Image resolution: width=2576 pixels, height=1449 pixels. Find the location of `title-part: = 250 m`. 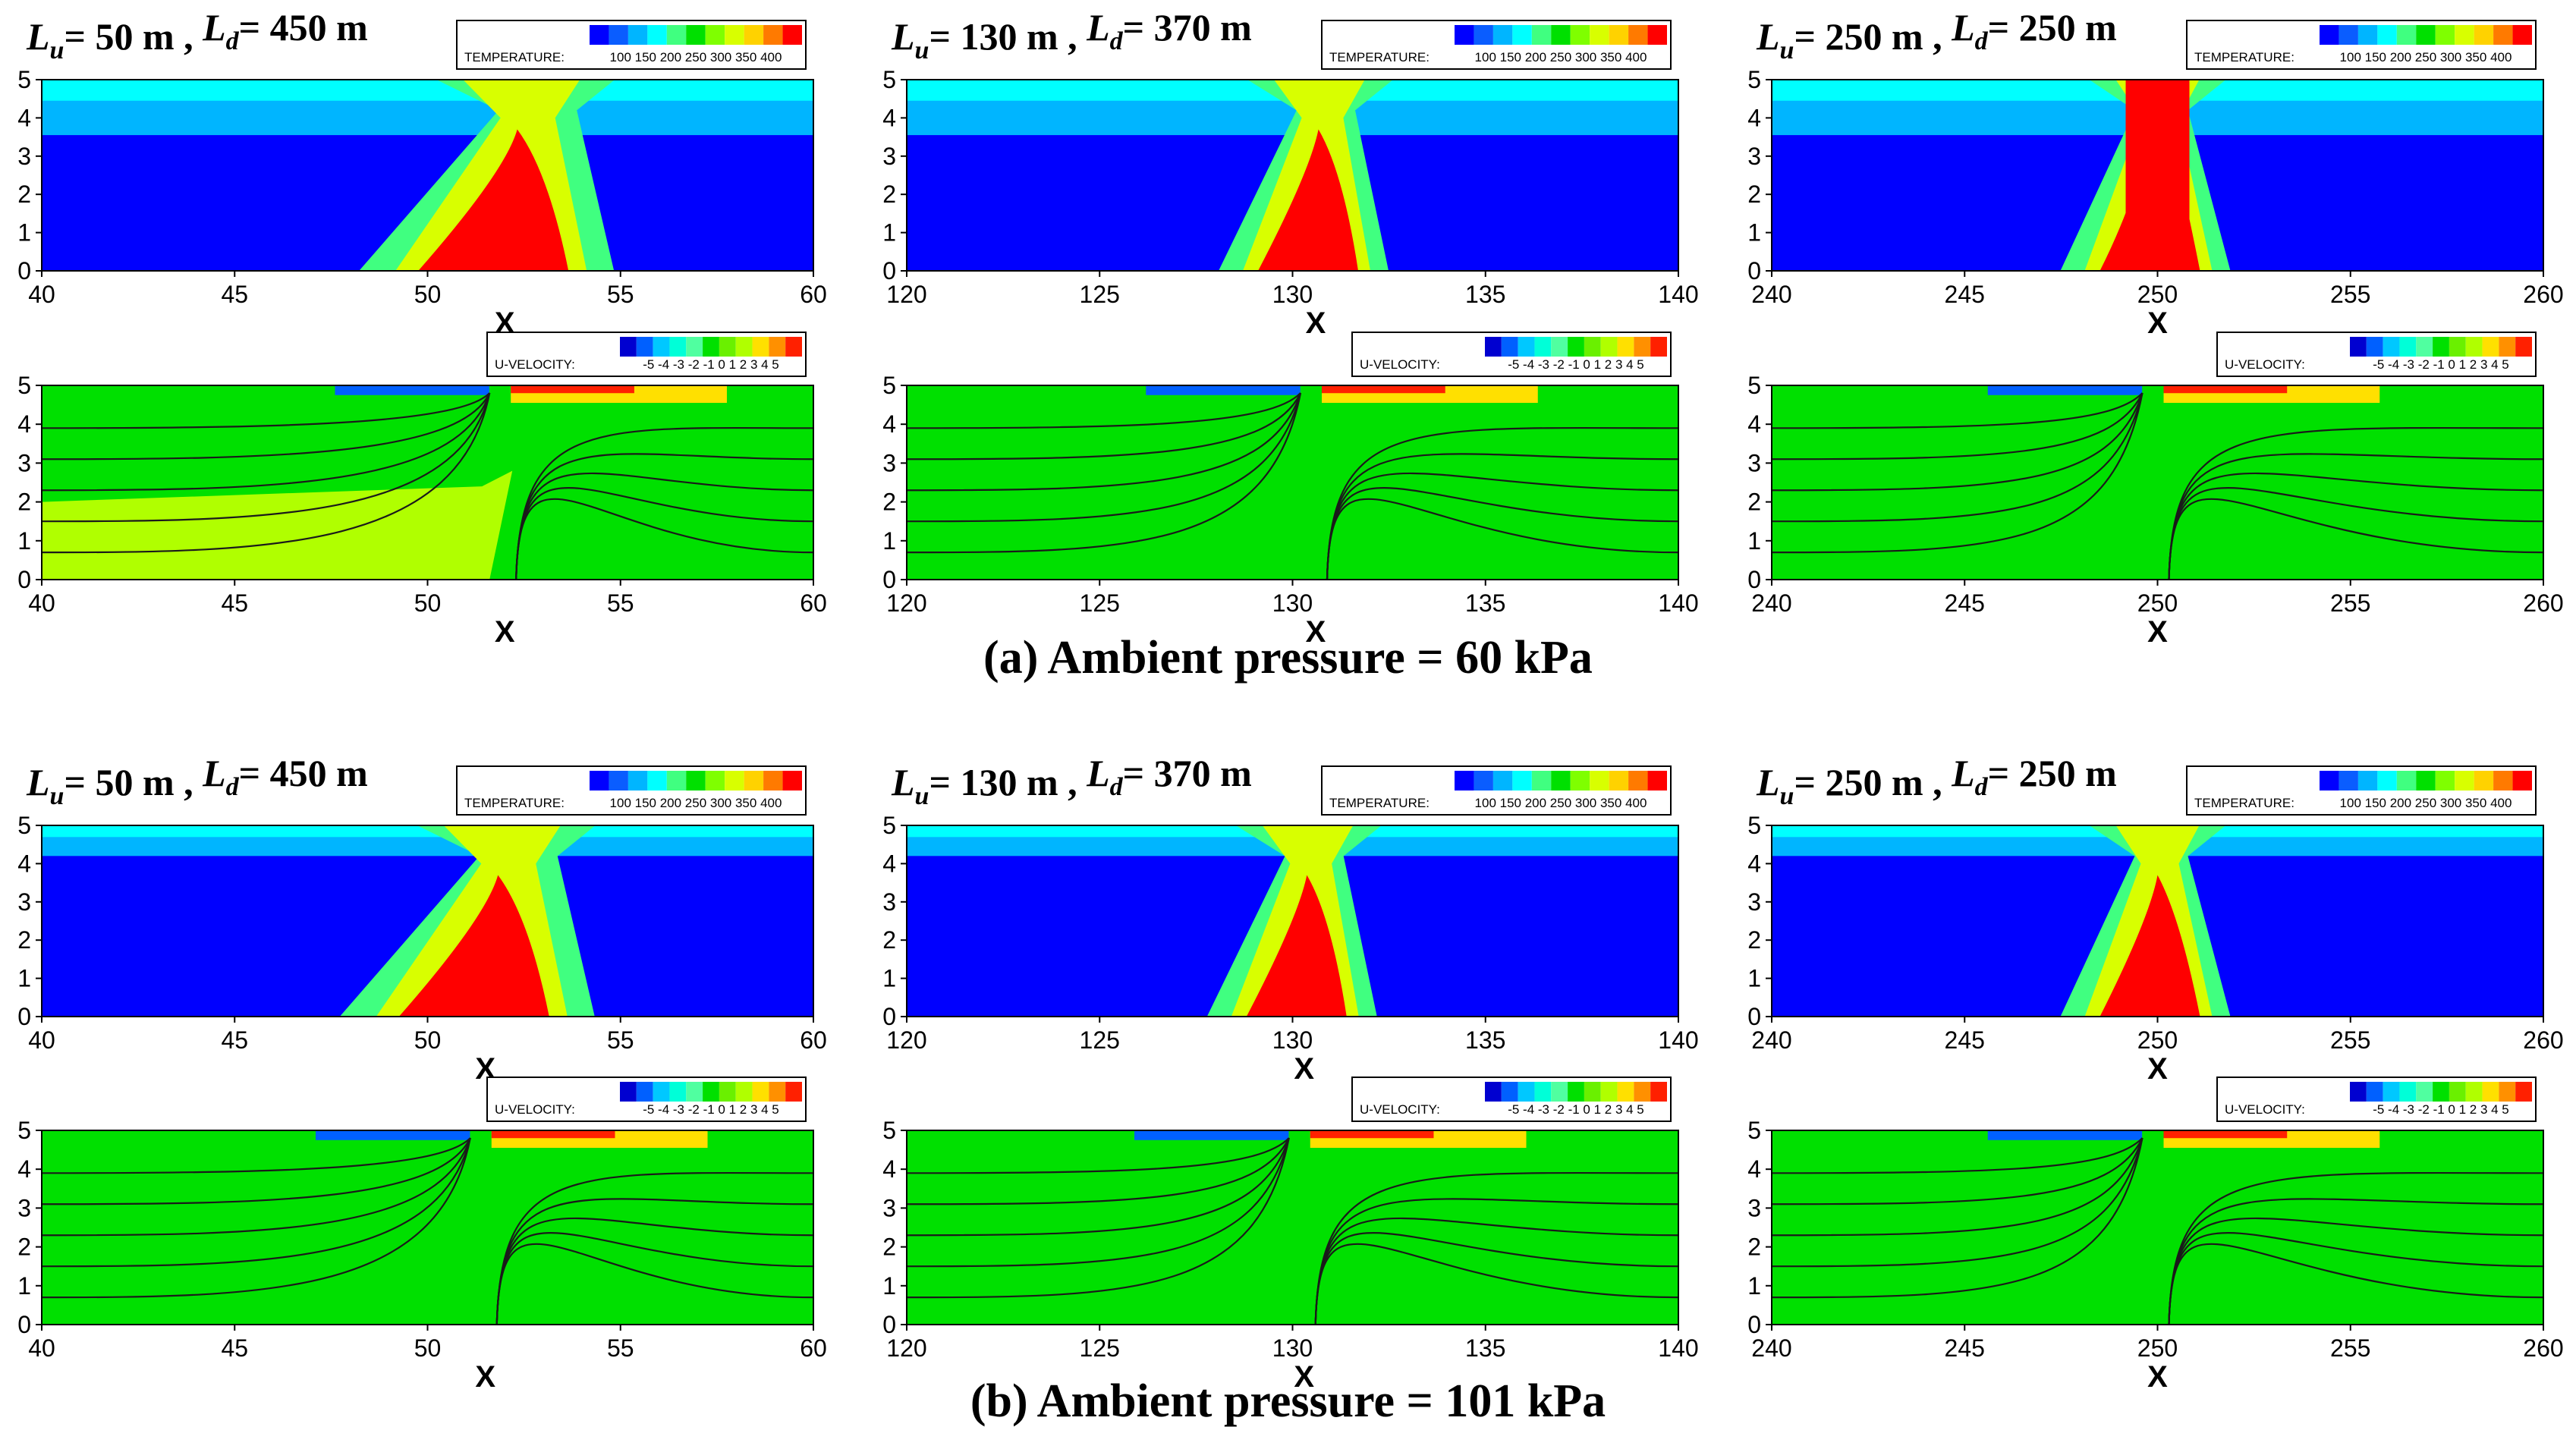

title-part: = 250 m is located at coordinates (2052, 773).